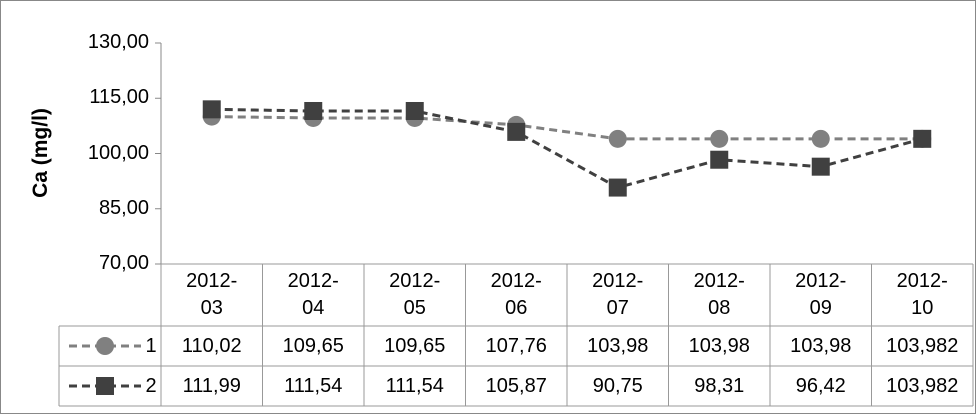 The width and height of the screenshot is (976, 414). What do you see at coordinates (151, 385) in the screenshot?
I see `legend-label: 2` at bounding box center [151, 385].